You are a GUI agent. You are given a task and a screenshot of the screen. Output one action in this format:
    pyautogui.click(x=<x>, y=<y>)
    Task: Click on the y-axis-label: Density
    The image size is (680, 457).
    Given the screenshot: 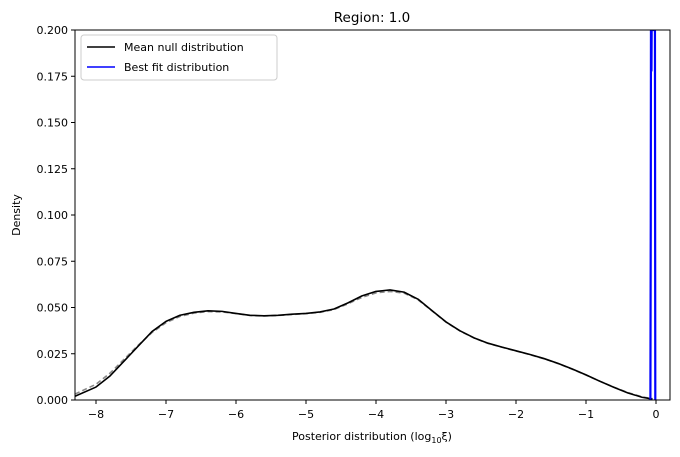 What is the action you would take?
    pyautogui.click(x=16, y=215)
    